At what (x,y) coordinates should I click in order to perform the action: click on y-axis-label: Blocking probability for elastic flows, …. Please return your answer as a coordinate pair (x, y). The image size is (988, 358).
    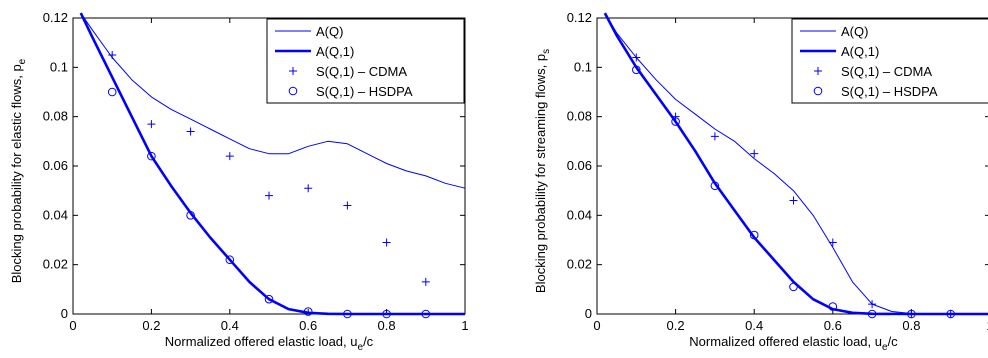
    Looking at the image, I should click on (18, 170).